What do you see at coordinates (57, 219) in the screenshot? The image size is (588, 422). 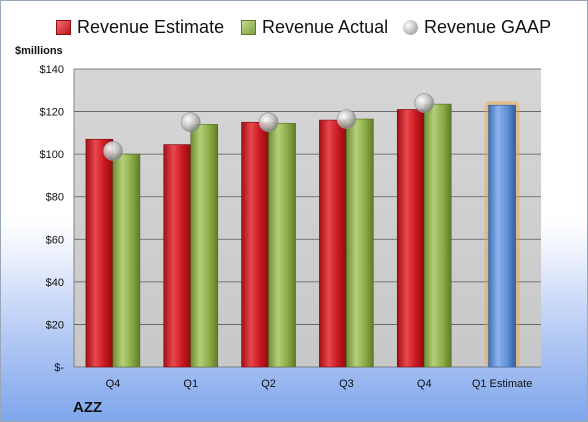 I see `y-axis: $- $20 $40 $60 $80 $100 $120 $140` at bounding box center [57, 219].